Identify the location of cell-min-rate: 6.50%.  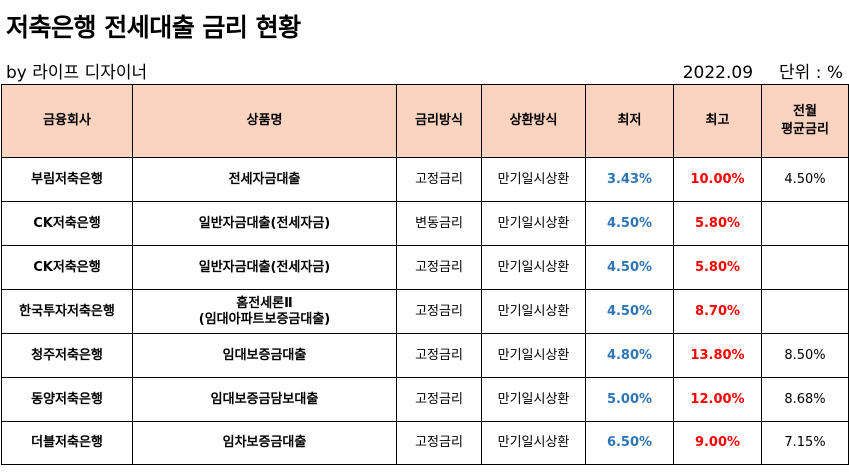
(629, 443).